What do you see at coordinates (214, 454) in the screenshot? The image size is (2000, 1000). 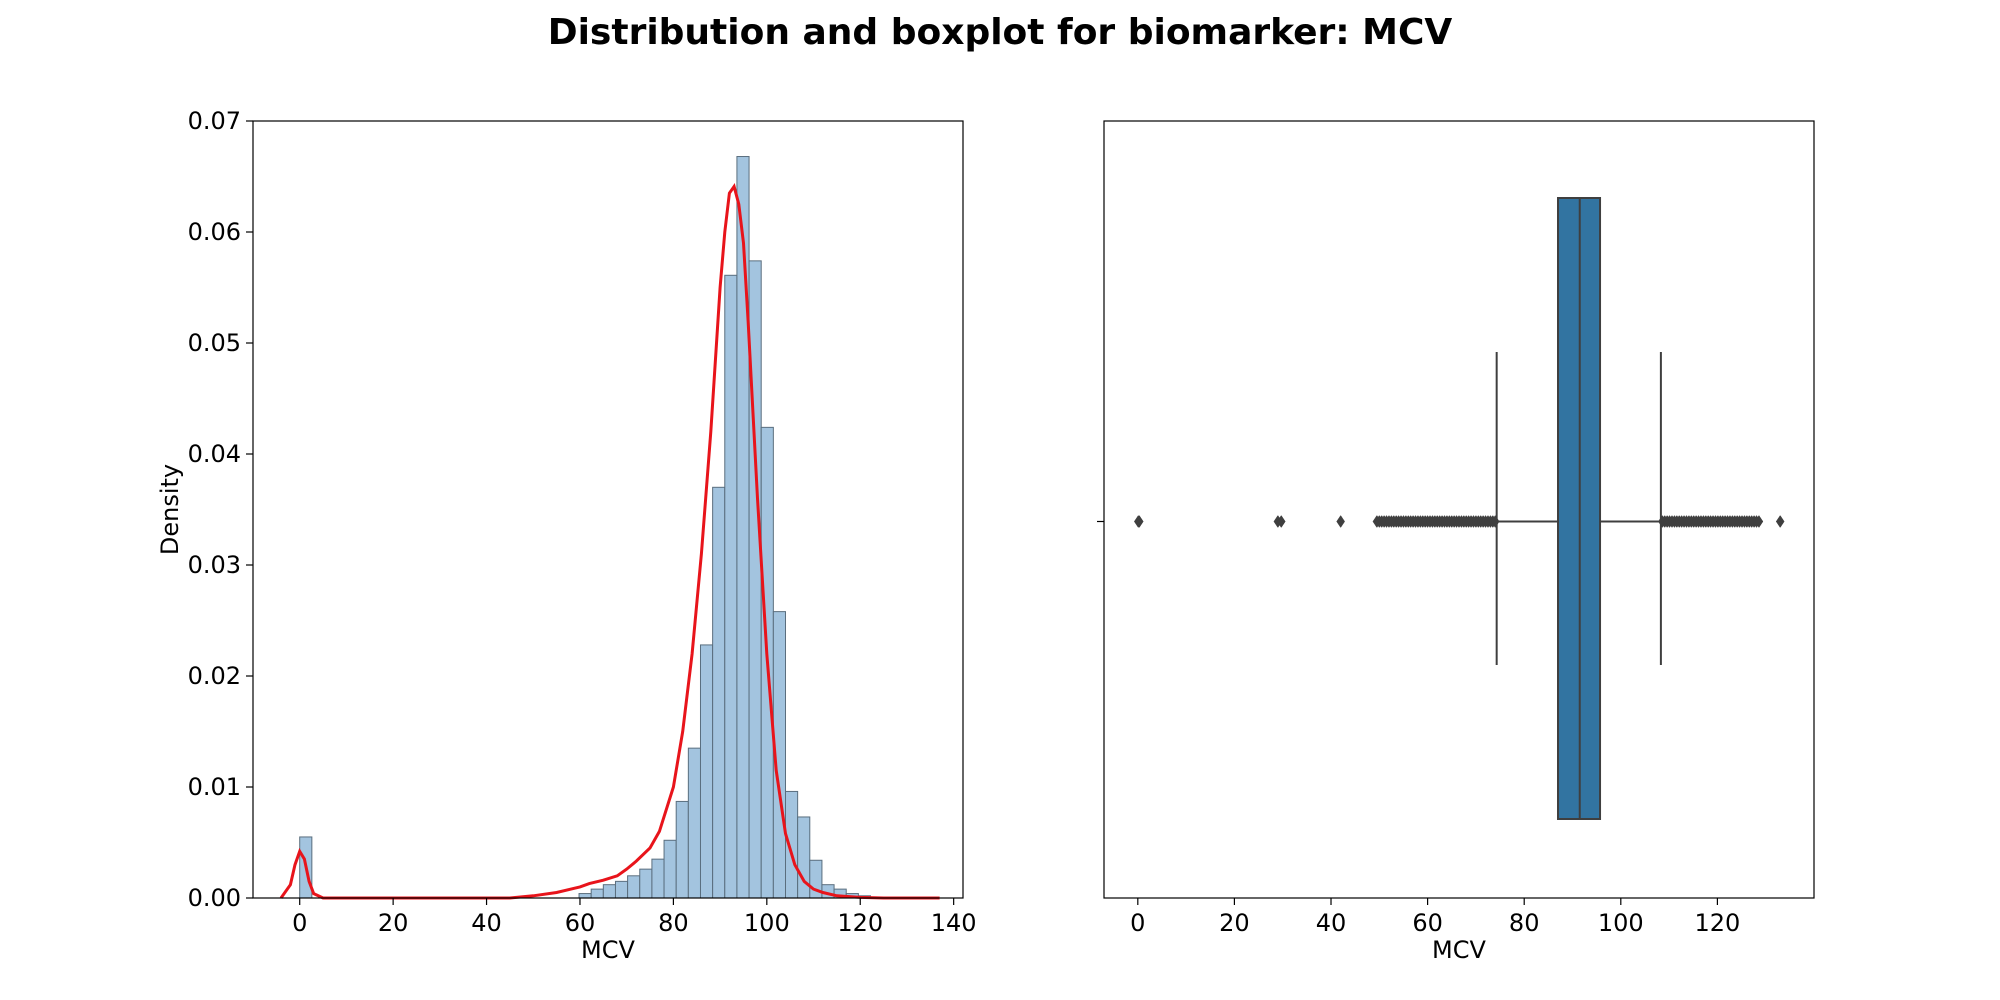 I see `y-tick-label: 0.04` at bounding box center [214, 454].